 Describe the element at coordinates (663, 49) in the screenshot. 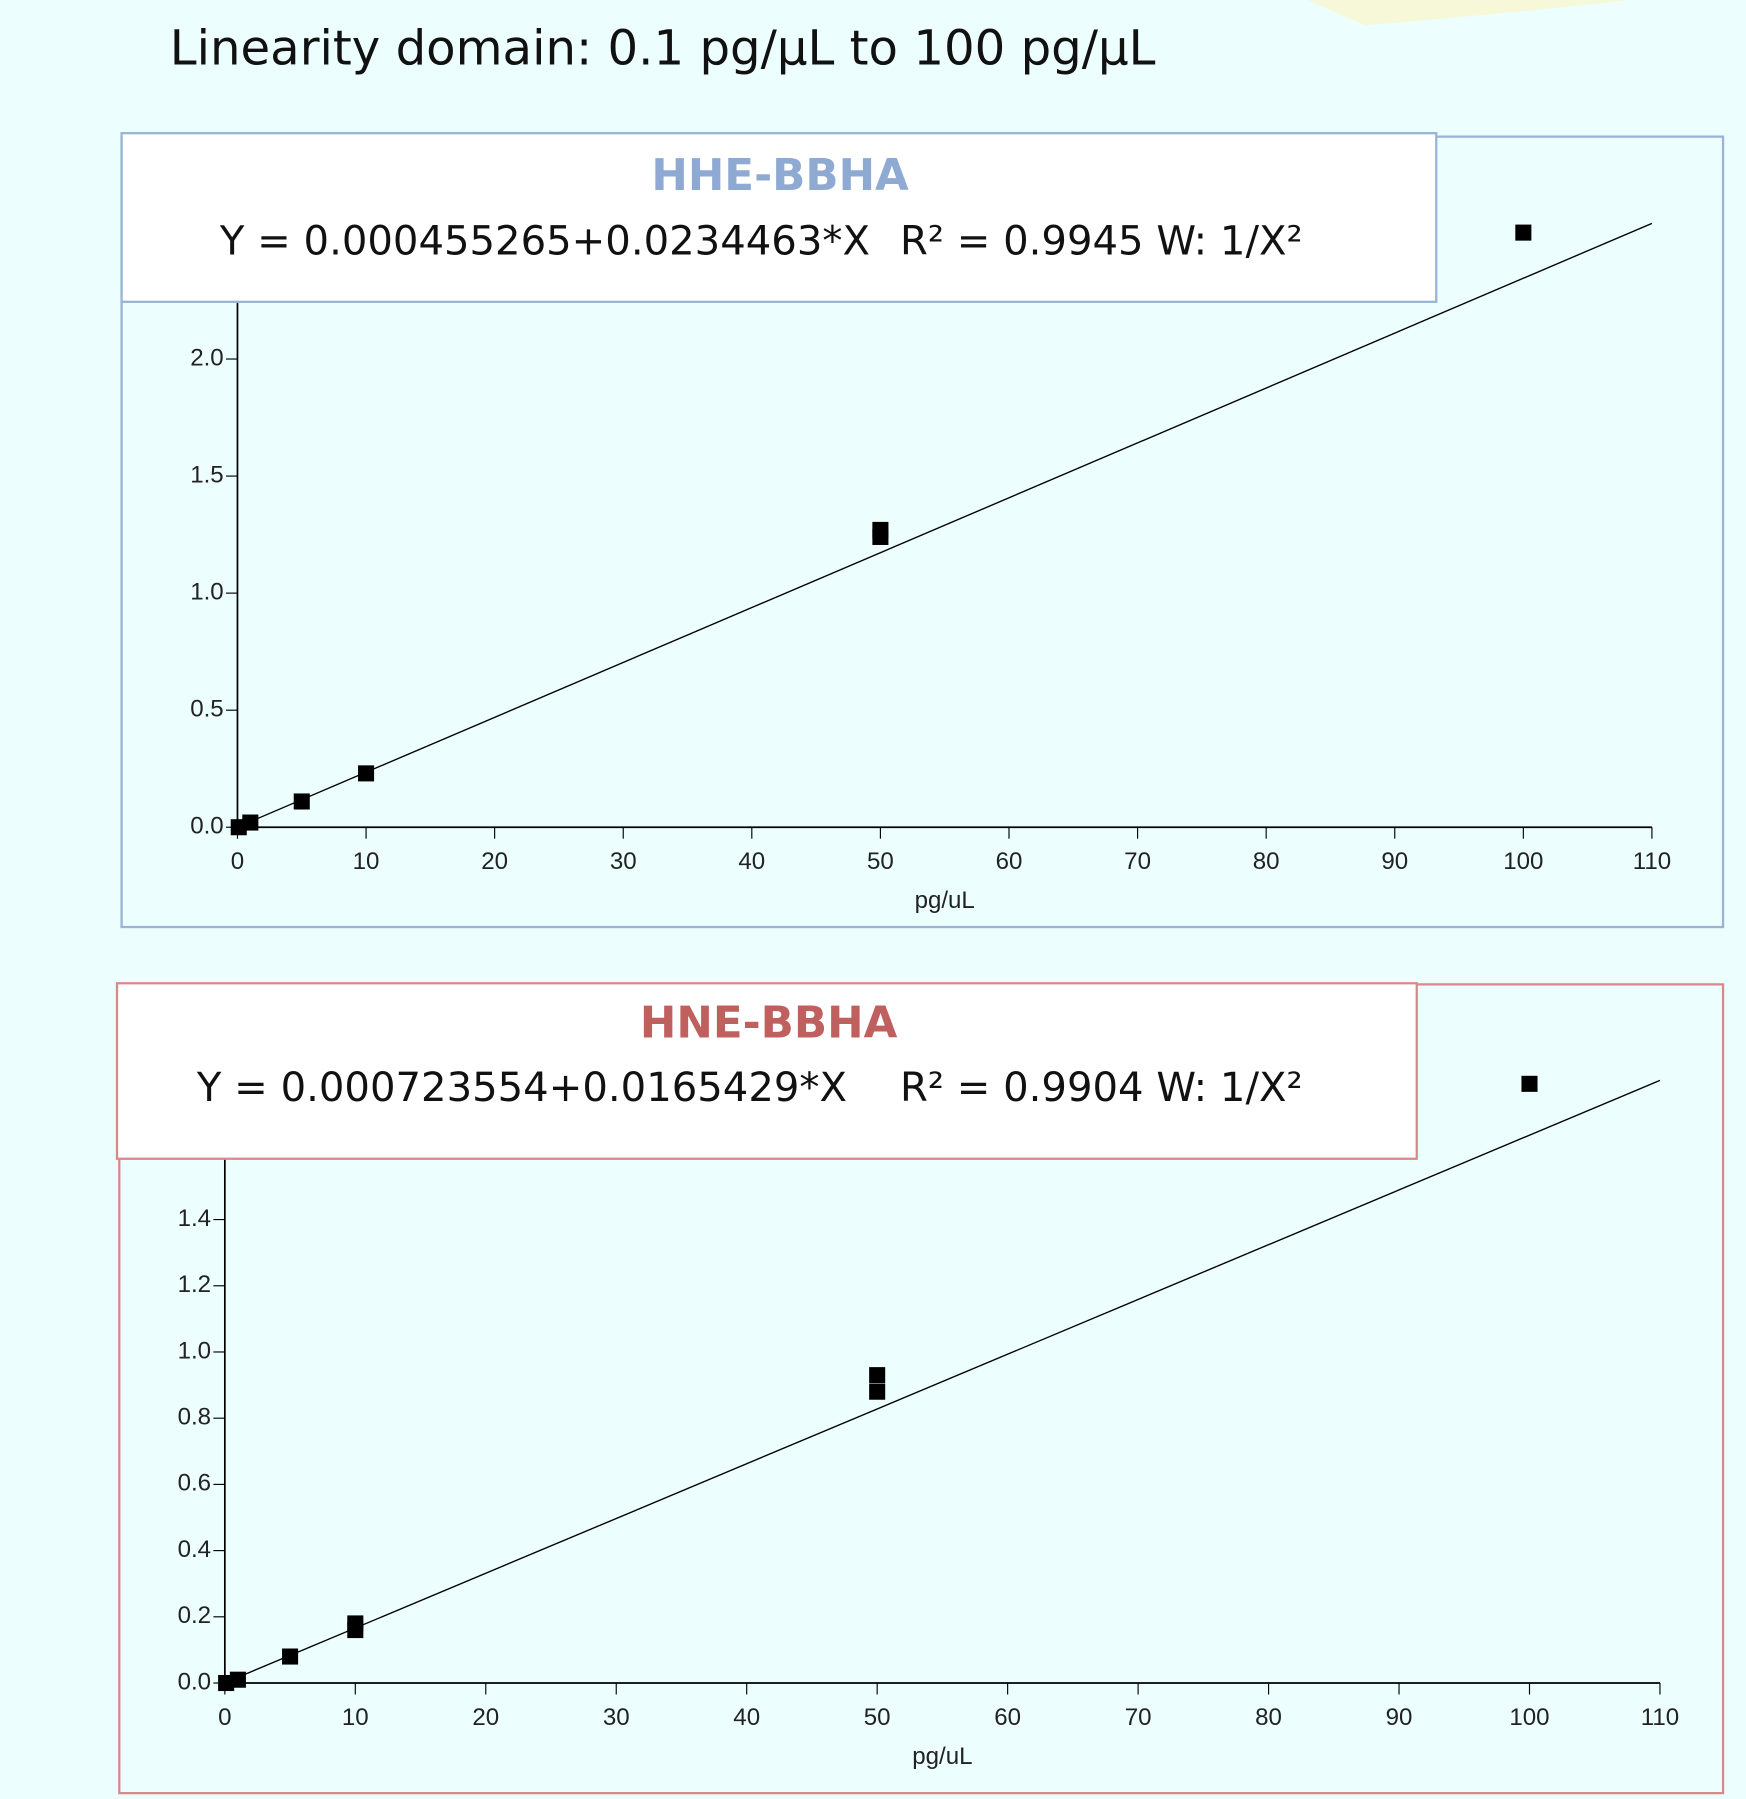

I see `page-title: Linearity domain: 0.1 pg/µL to 100 pg/µL` at that location.